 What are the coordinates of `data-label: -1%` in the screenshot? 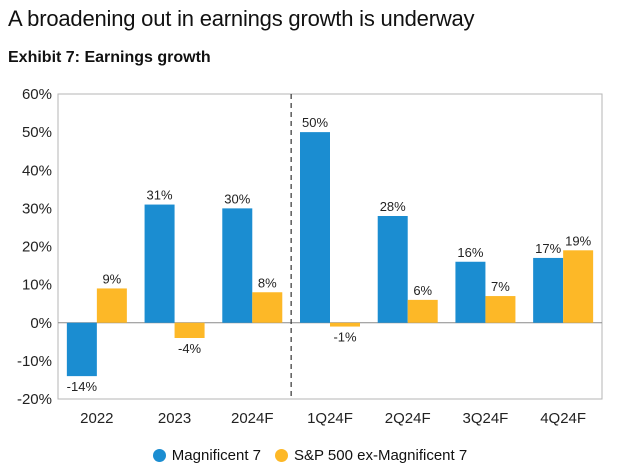 It's located at (345, 337).